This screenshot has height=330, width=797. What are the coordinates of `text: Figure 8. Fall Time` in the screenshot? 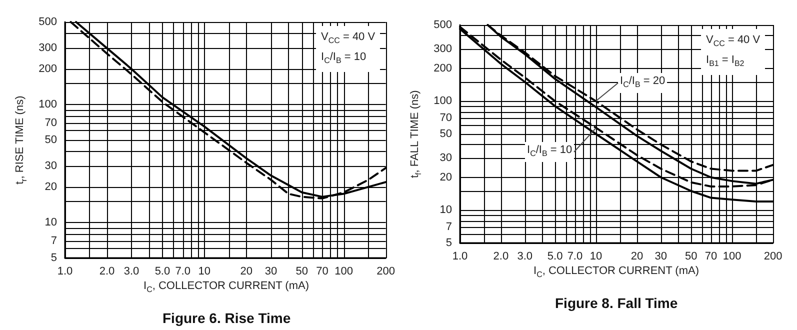 It's located at (616, 303).